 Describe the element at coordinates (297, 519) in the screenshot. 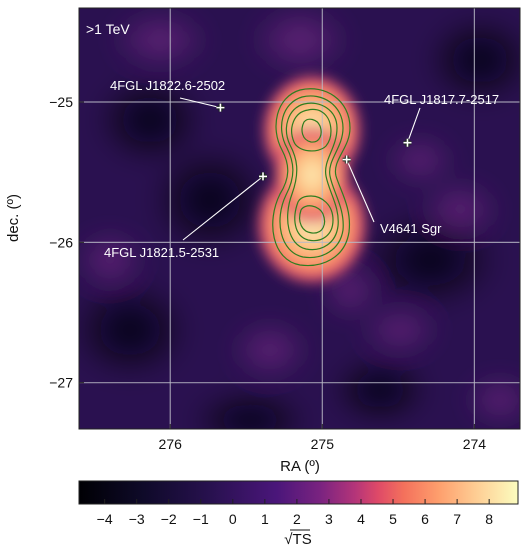

I see `colorbar-tick-label: 2` at that location.